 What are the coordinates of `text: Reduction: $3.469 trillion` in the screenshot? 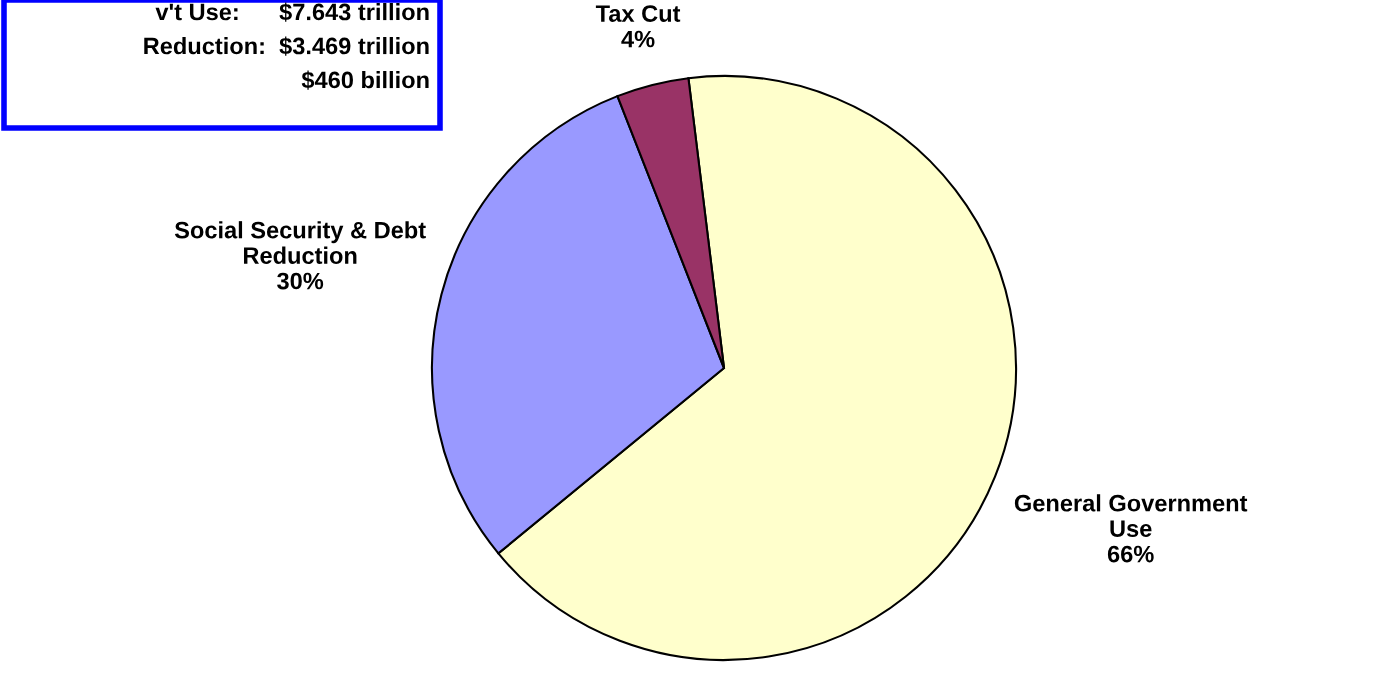 It's located at (286, 46).